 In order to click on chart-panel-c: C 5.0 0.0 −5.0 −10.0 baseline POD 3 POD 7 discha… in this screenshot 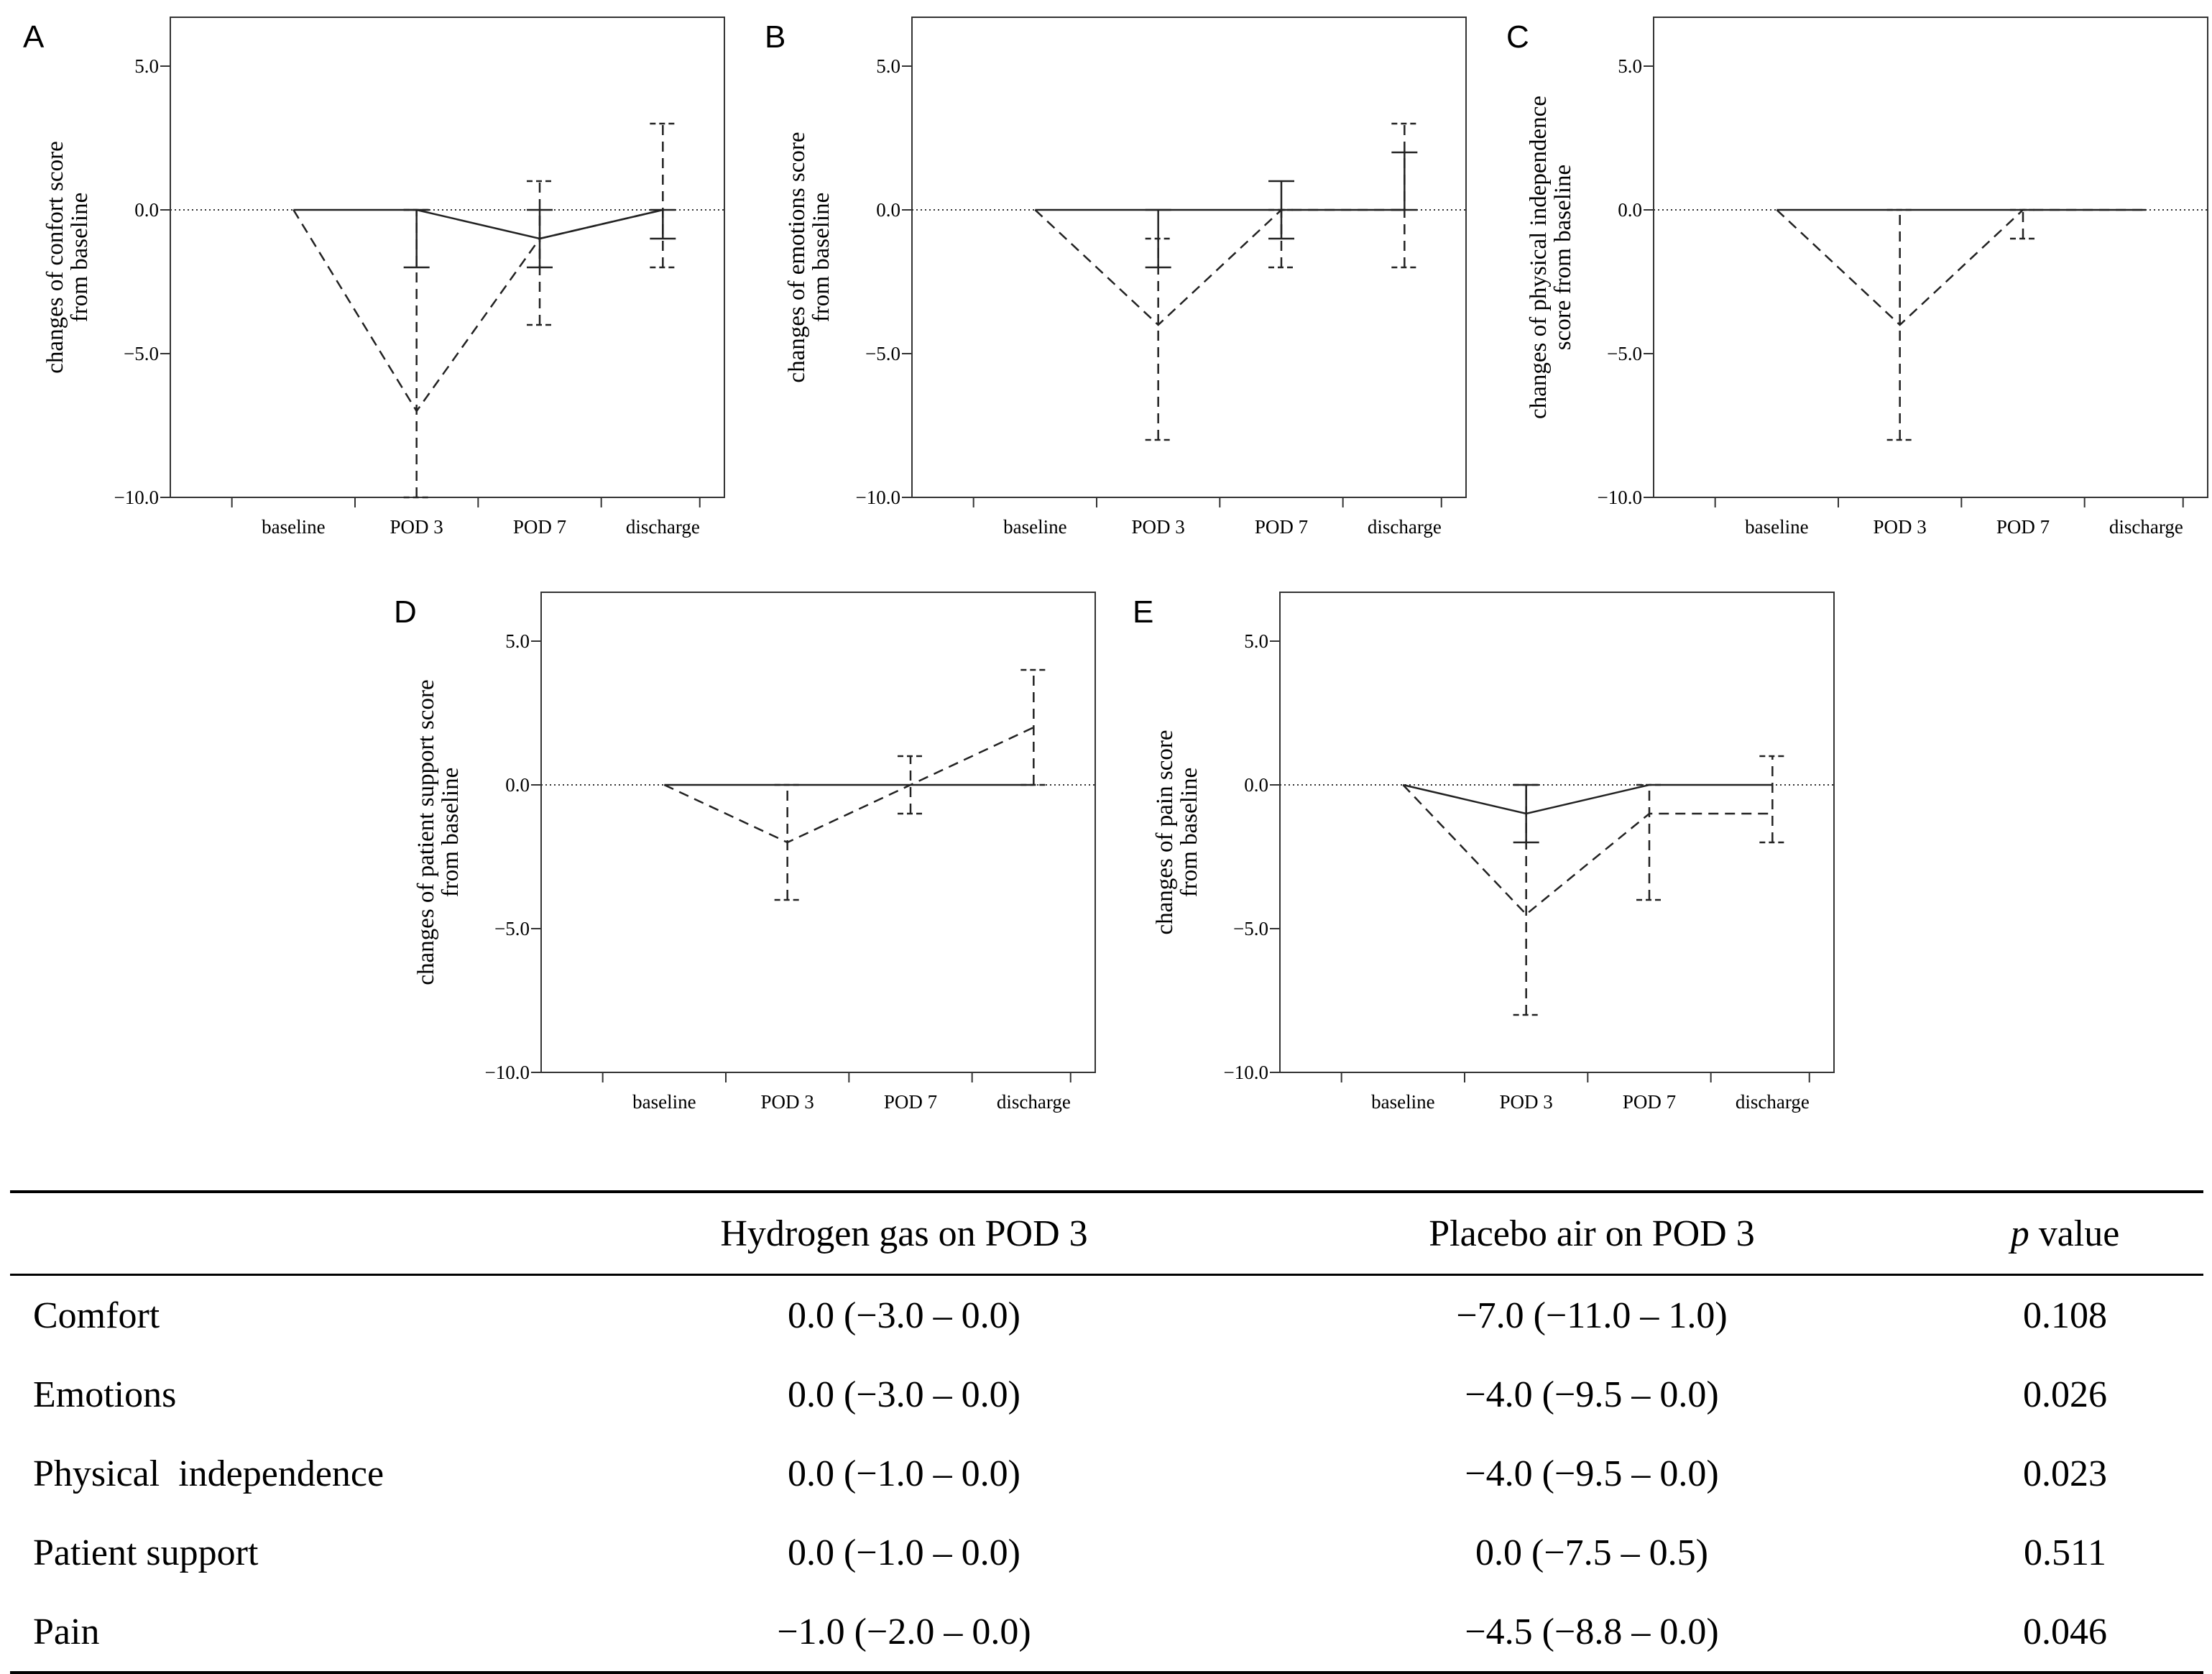, I will do `click(1857, 277)`.